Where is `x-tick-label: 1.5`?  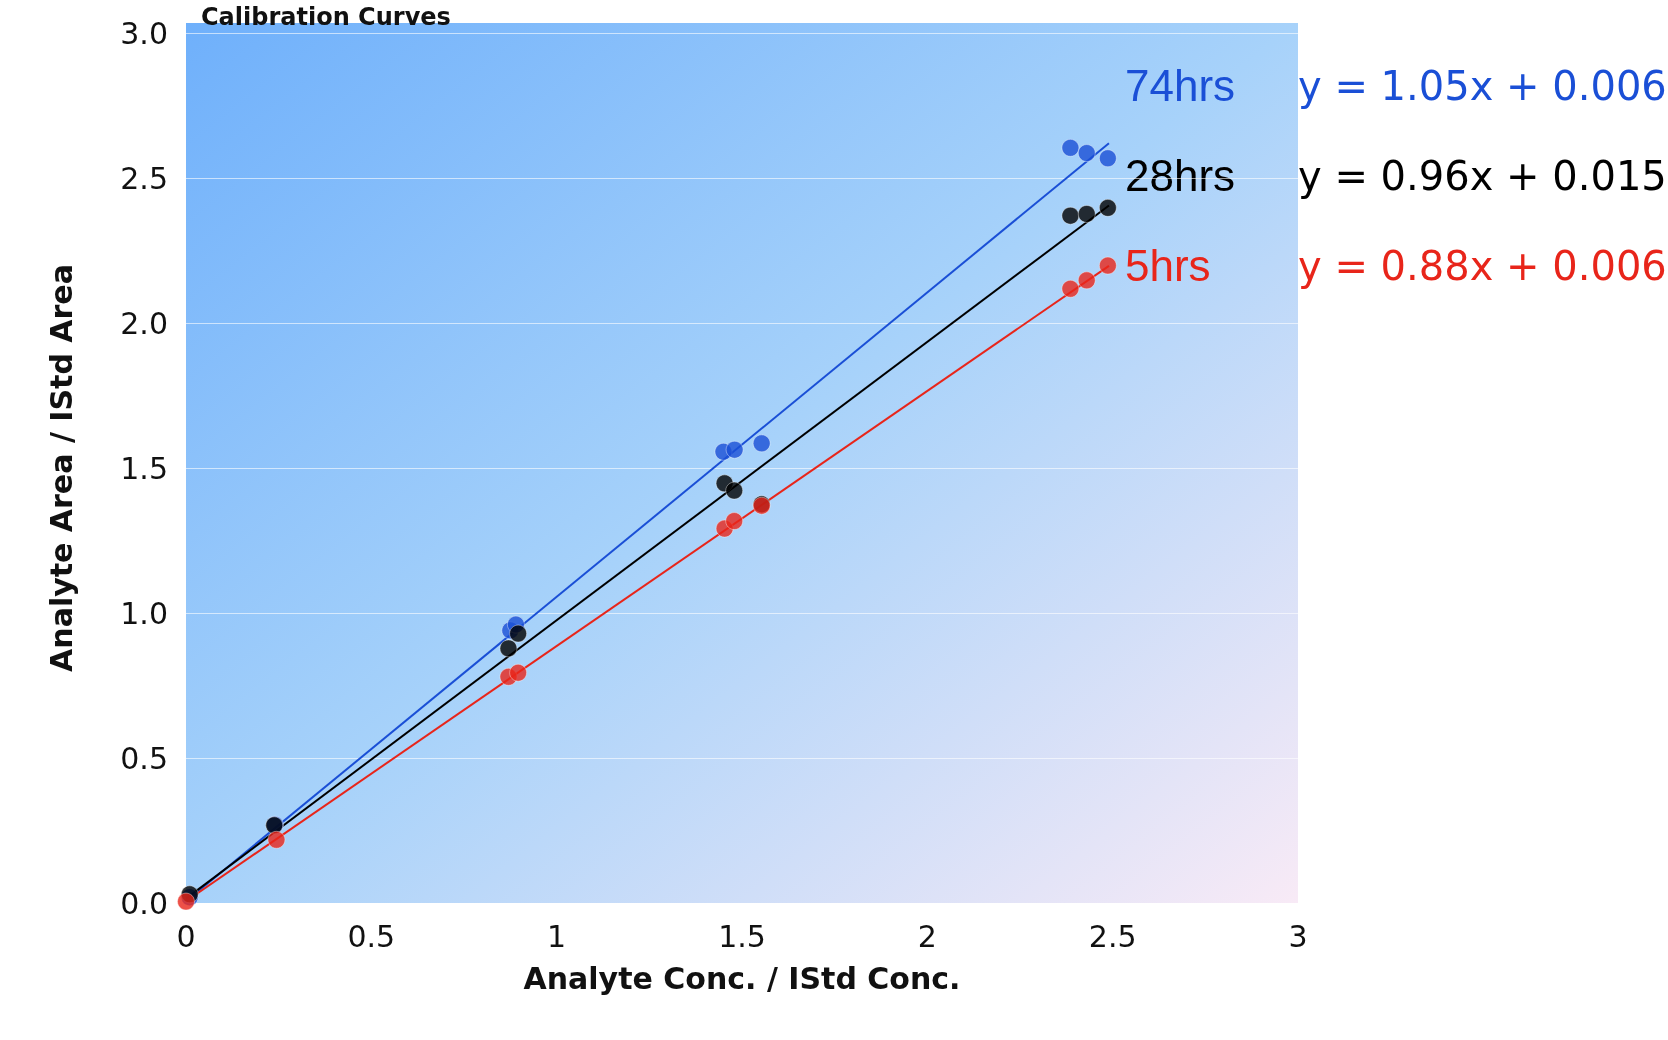 x-tick-label: 1.5 is located at coordinates (742, 936).